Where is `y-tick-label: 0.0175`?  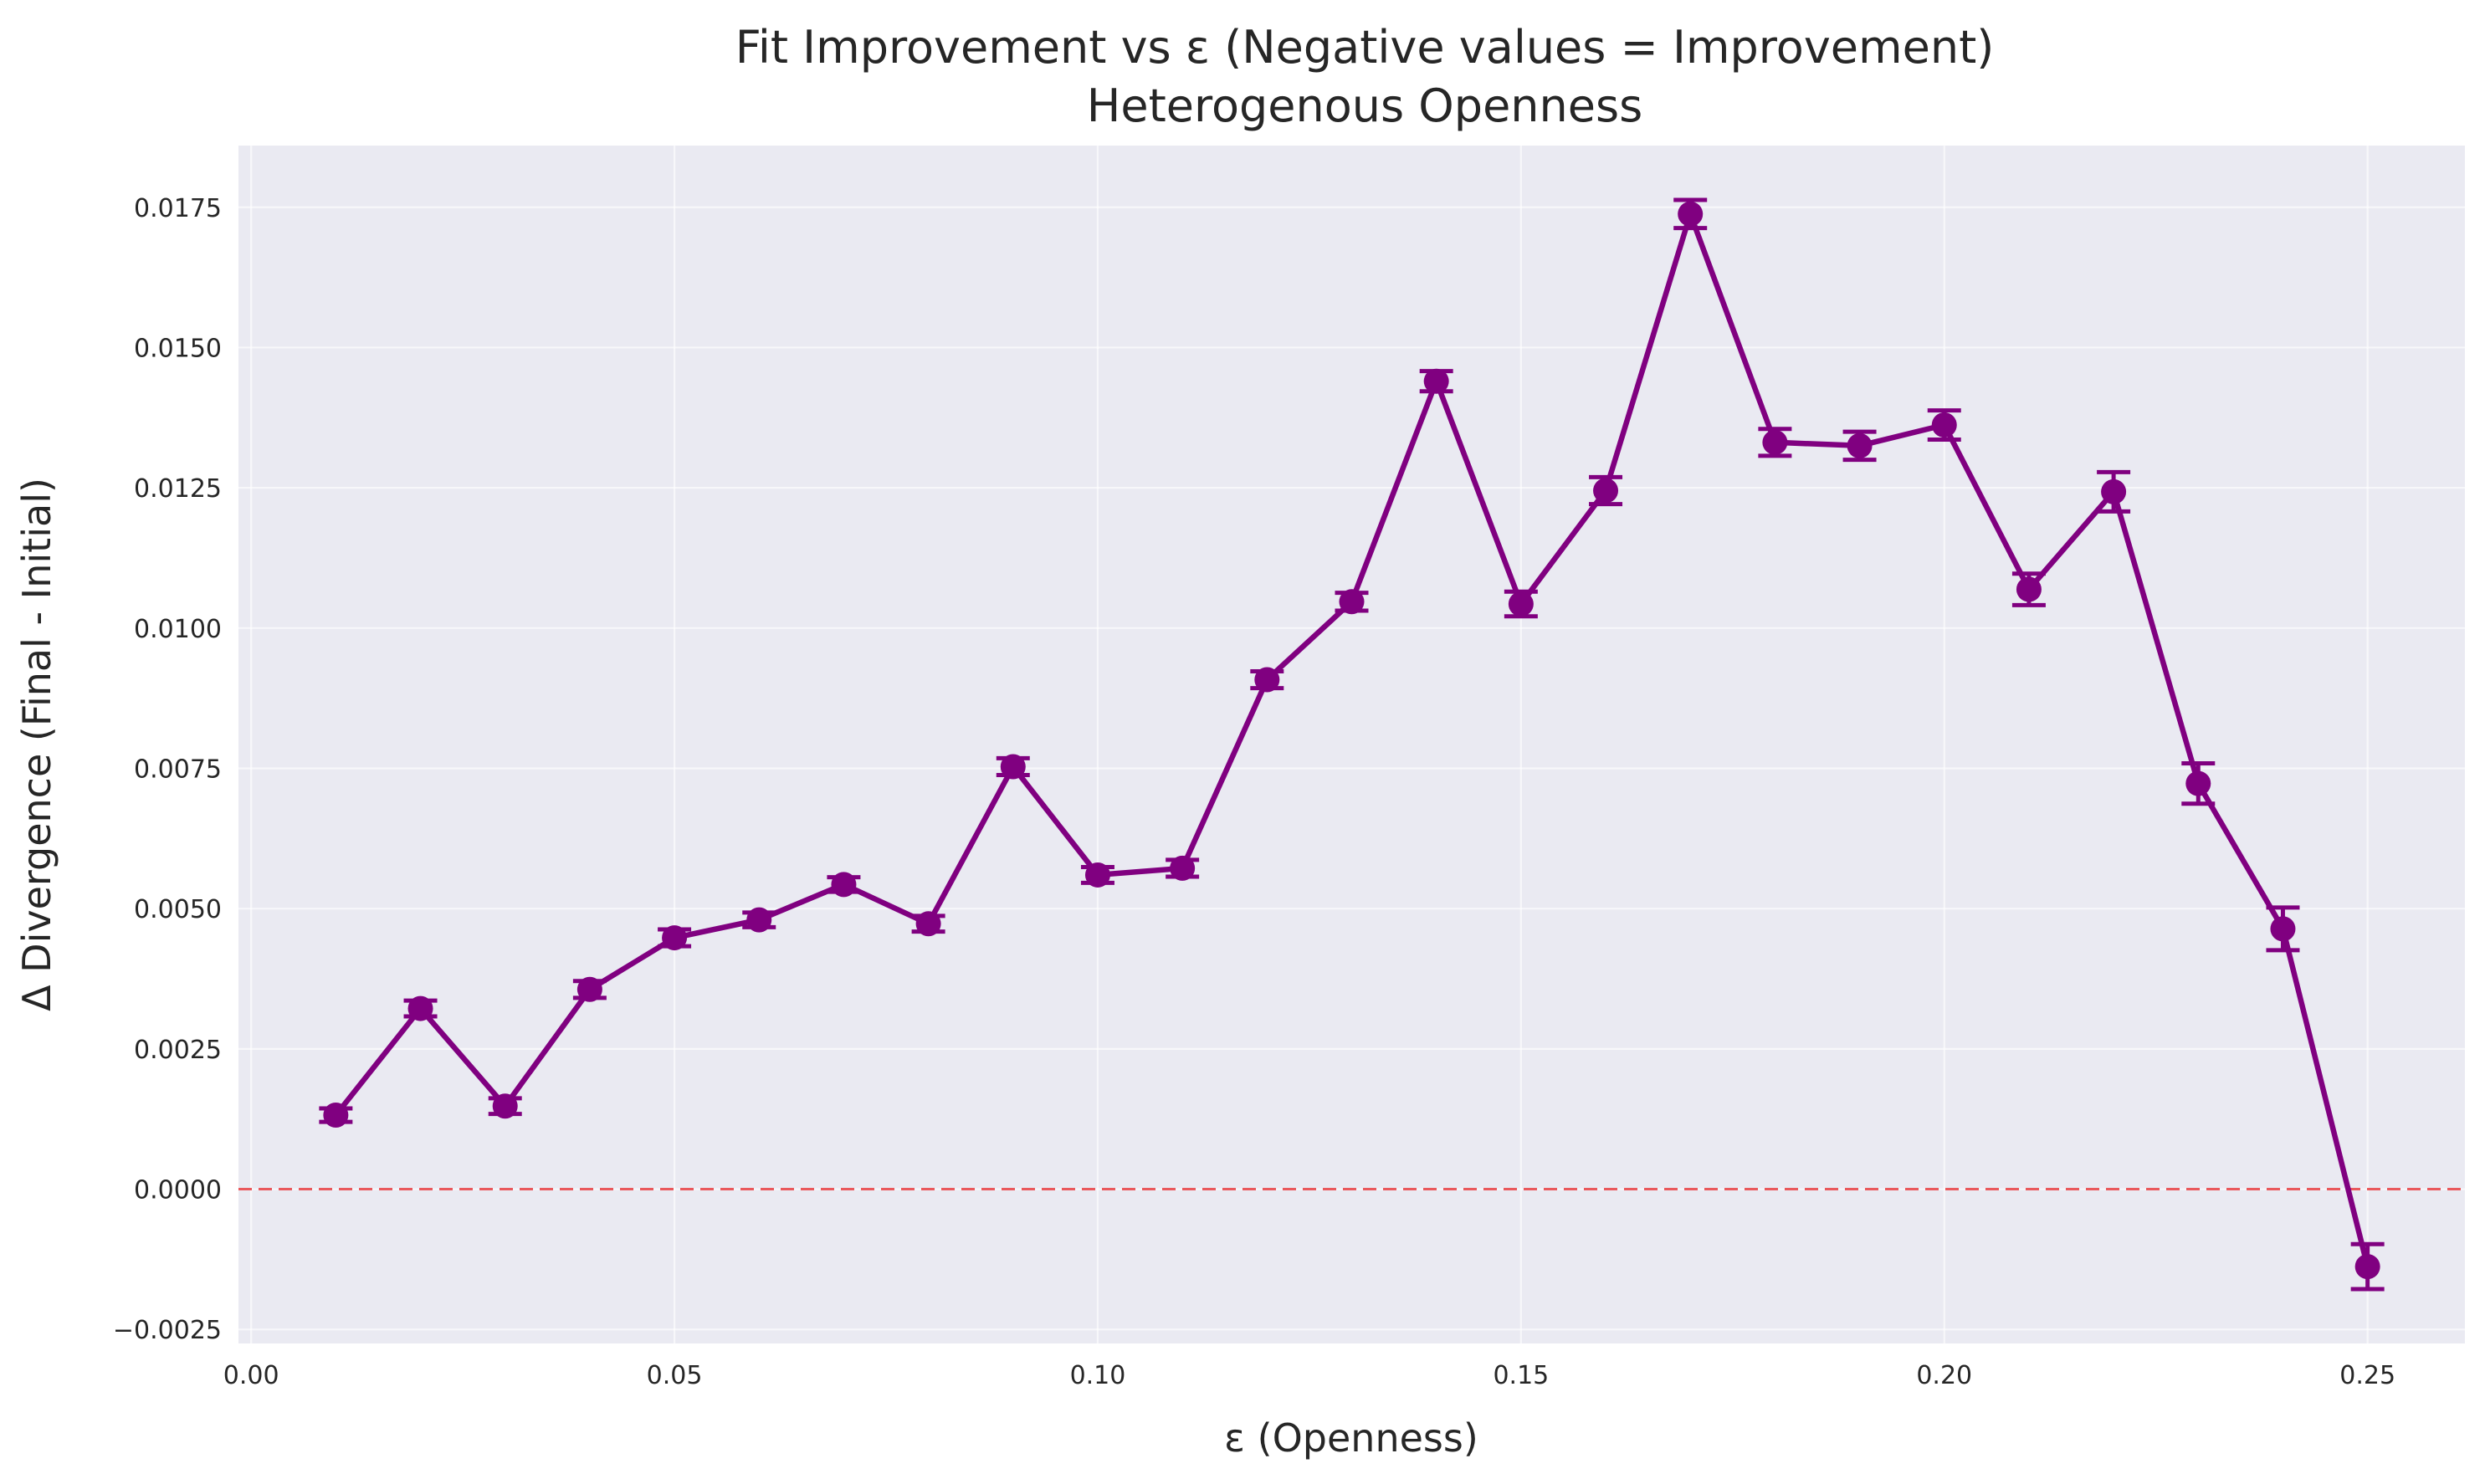
y-tick-label: 0.0175 is located at coordinates (178, 208).